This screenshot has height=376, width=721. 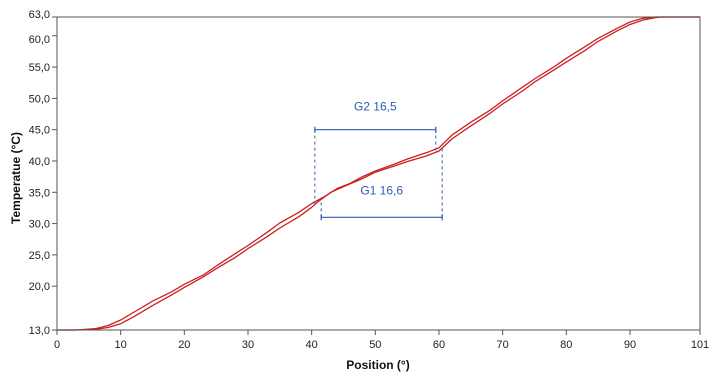 What do you see at coordinates (39, 287) in the screenshot?
I see `y-tick-label: 20,0` at bounding box center [39, 287].